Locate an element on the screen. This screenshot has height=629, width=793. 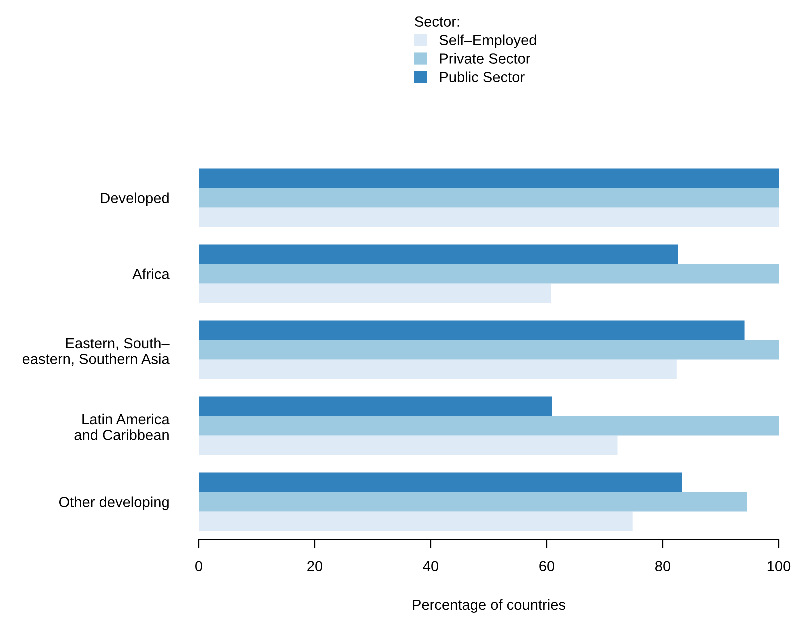
x-tick-label: 0 is located at coordinates (199, 566).